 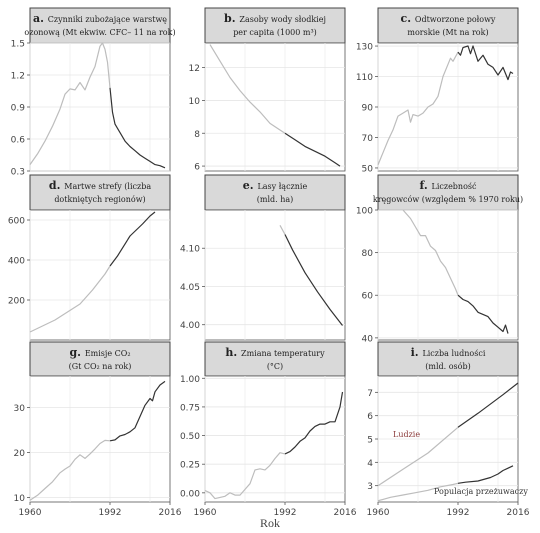 I want to click on panel-title: Liczebność, so click(x=454, y=186).